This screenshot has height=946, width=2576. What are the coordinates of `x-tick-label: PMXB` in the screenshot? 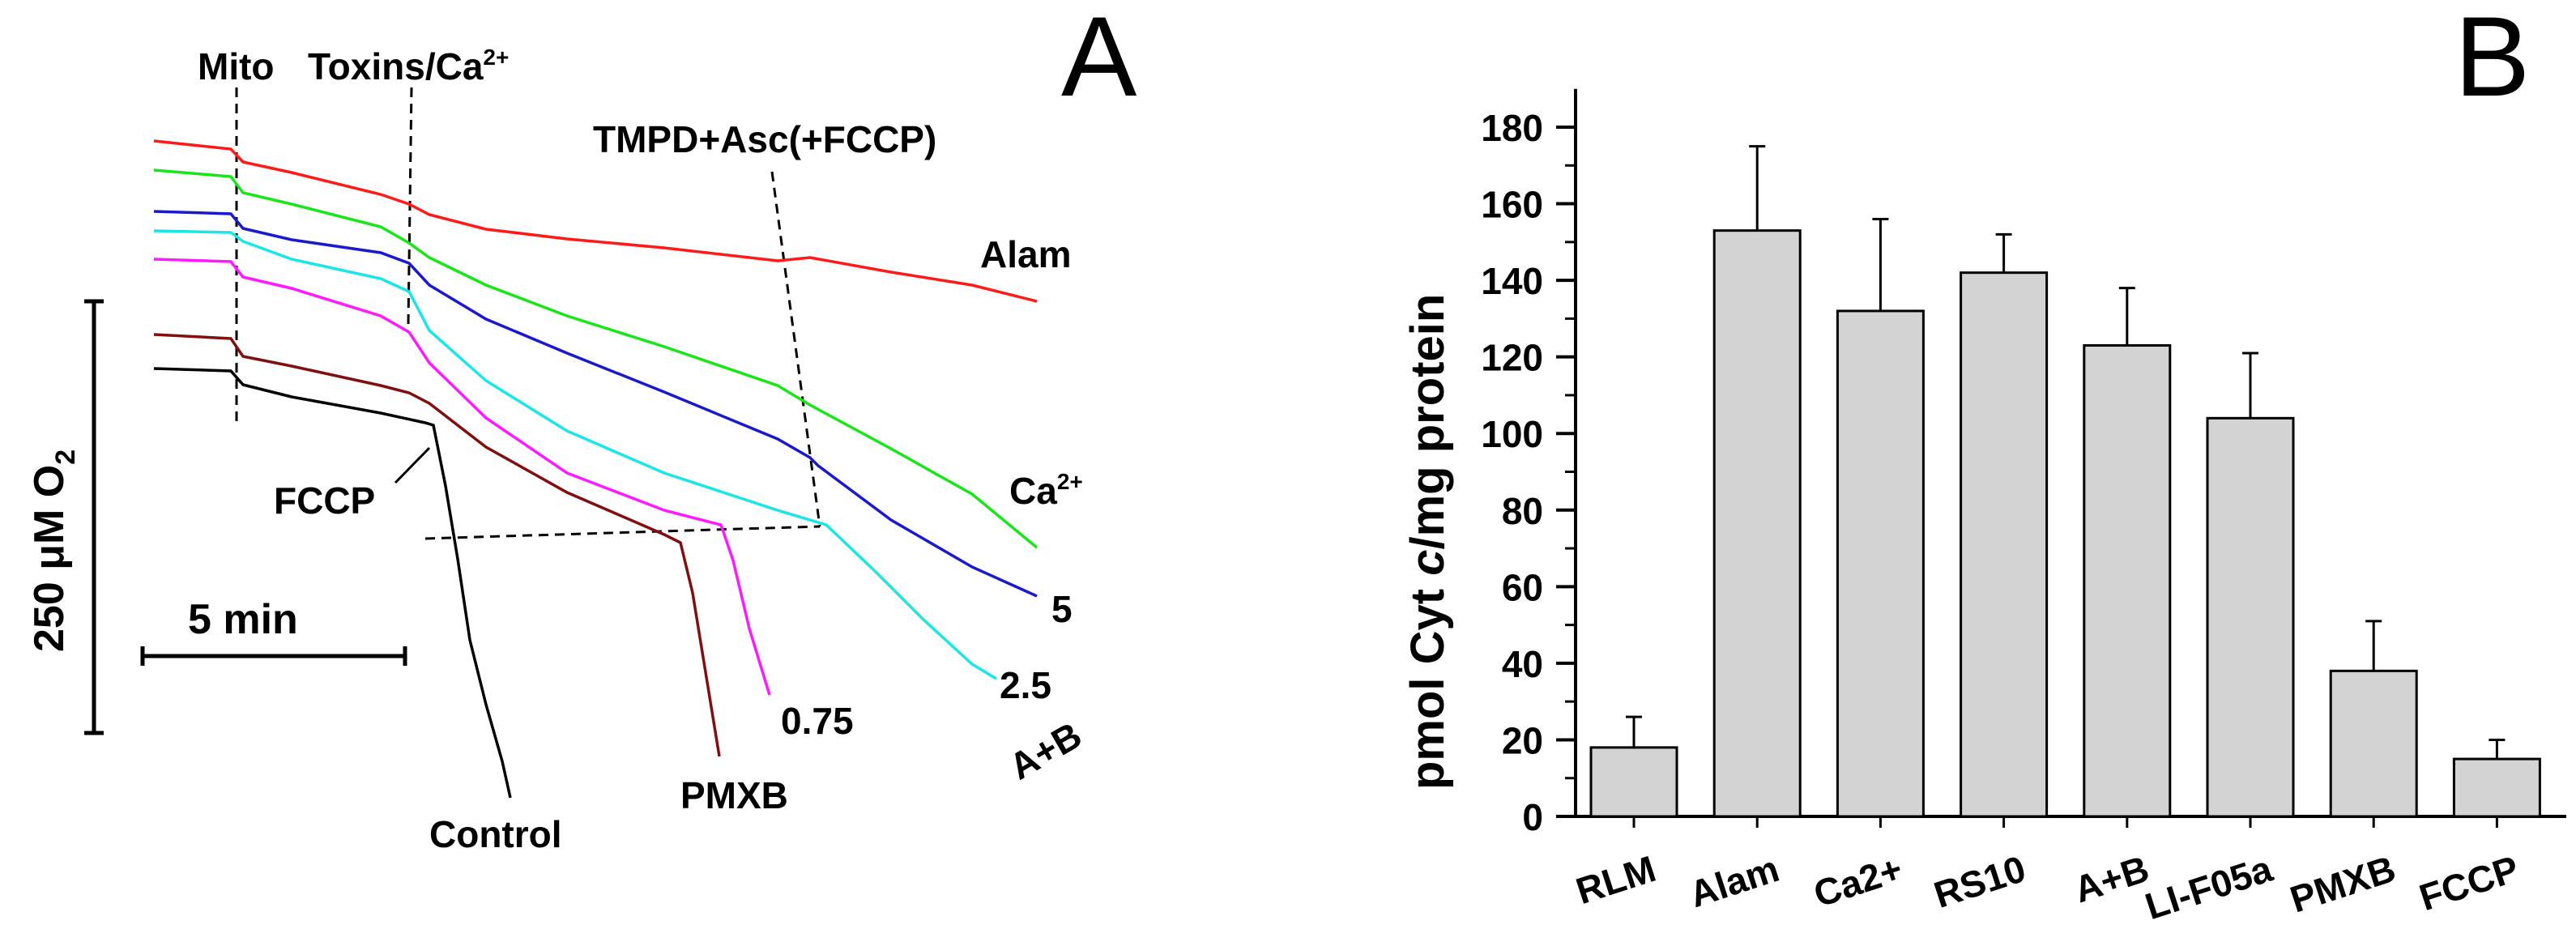 It's located at (2342, 884).